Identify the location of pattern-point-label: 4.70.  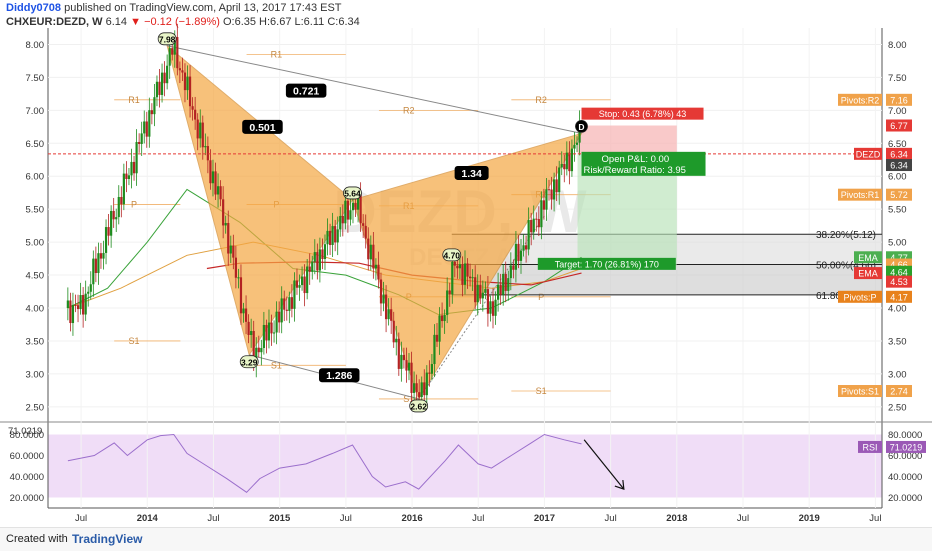
(451, 255).